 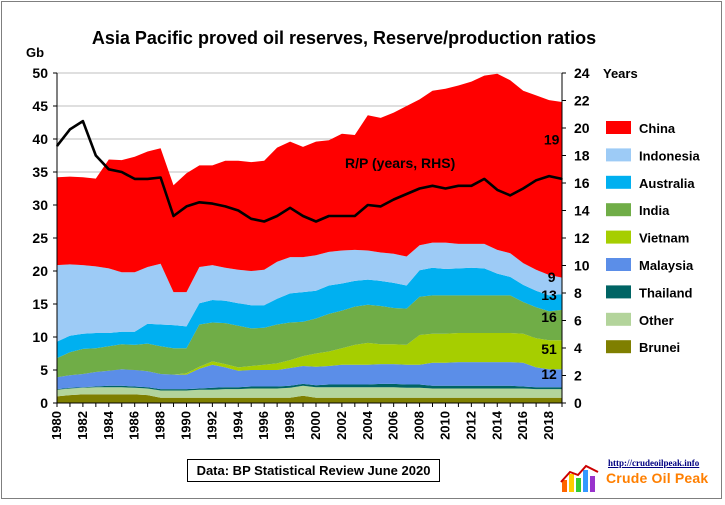 I want to click on left-tick-label: 15, so click(x=40, y=304).